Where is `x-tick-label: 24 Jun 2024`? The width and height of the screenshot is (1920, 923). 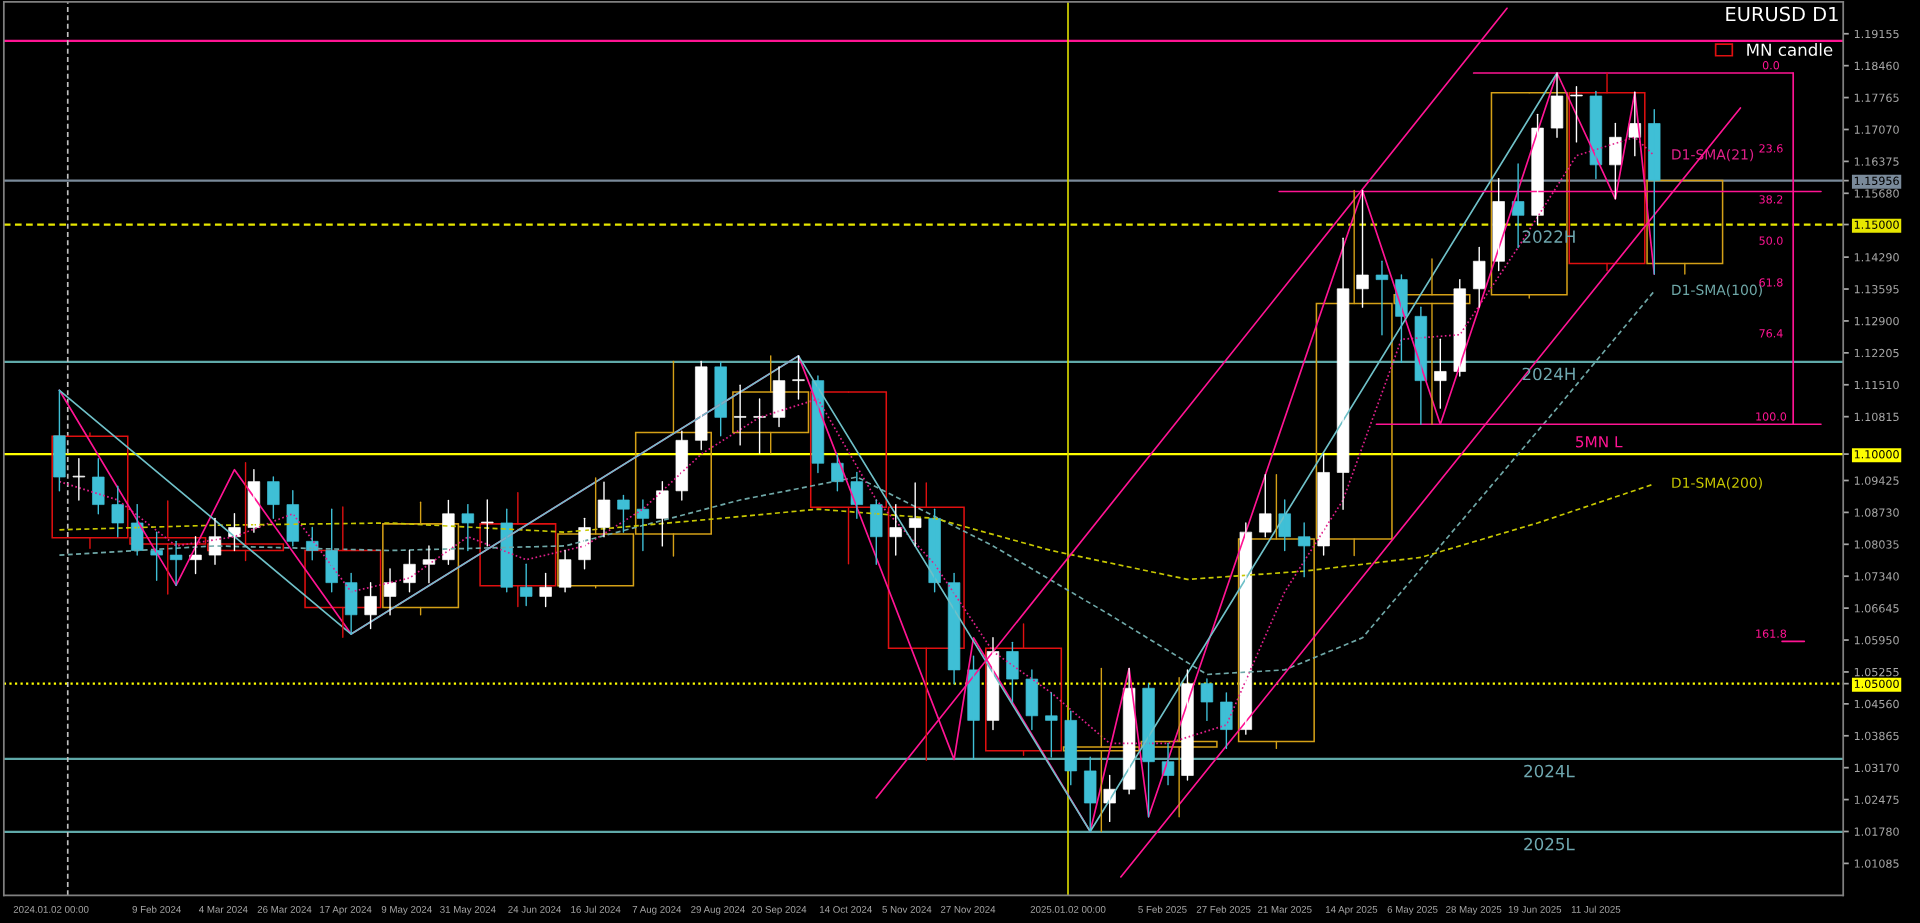
x-tick-label: 24 Jun 2024 is located at coordinates (535, 909).